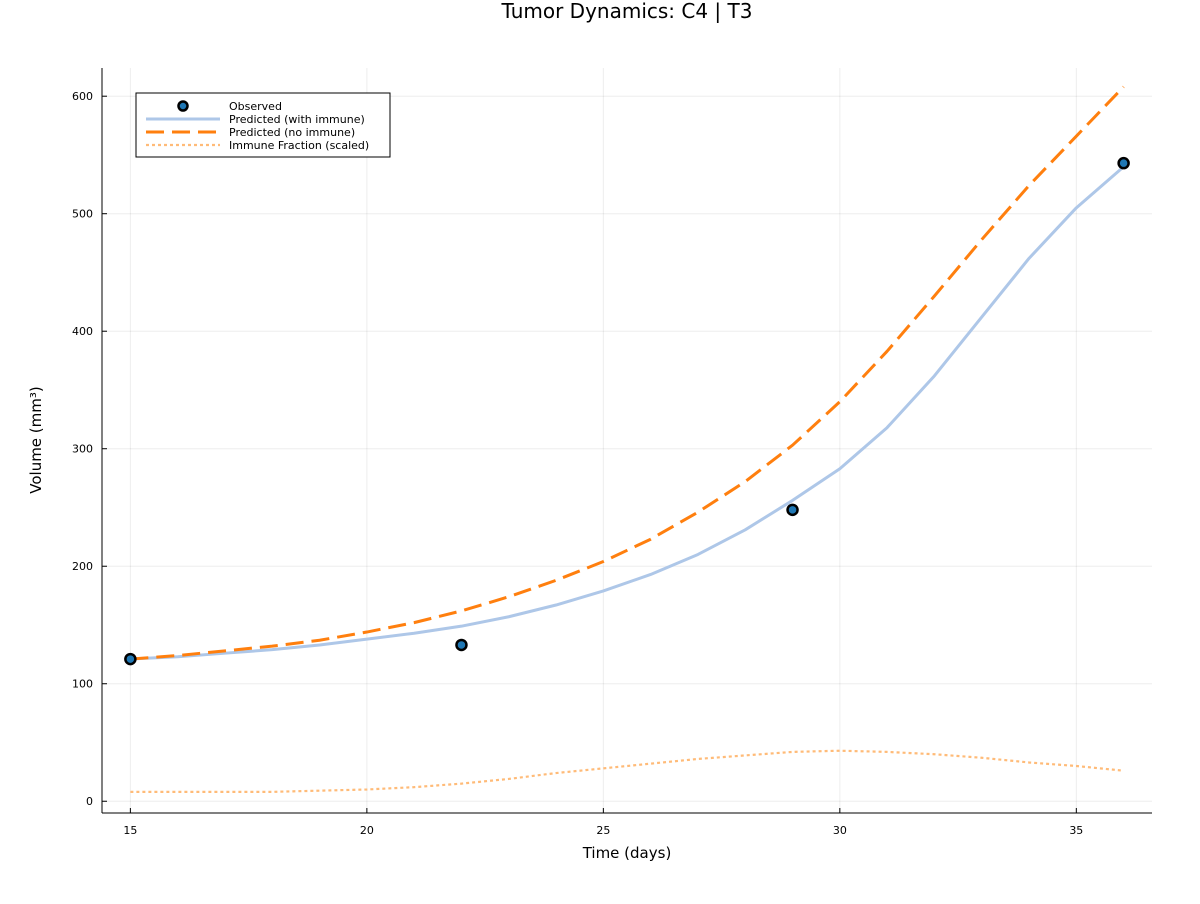 This screenshot has width=1200, height=904. What do you see at coordinates (82, 331) in the screenshot?
I see `y-tick-label-4: 400` at bounding box center [82, 331].